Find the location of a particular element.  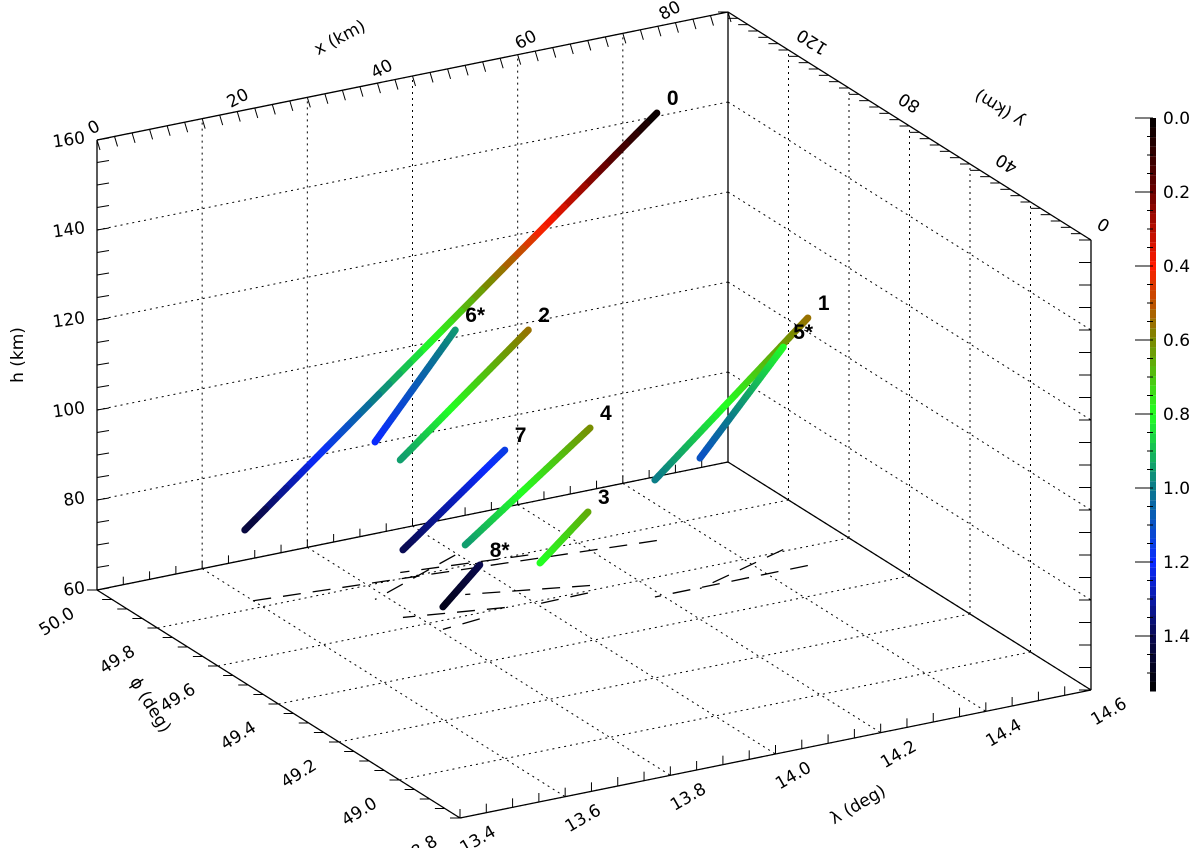

x-tick-label: 40 is located at coordinates (382, 69).